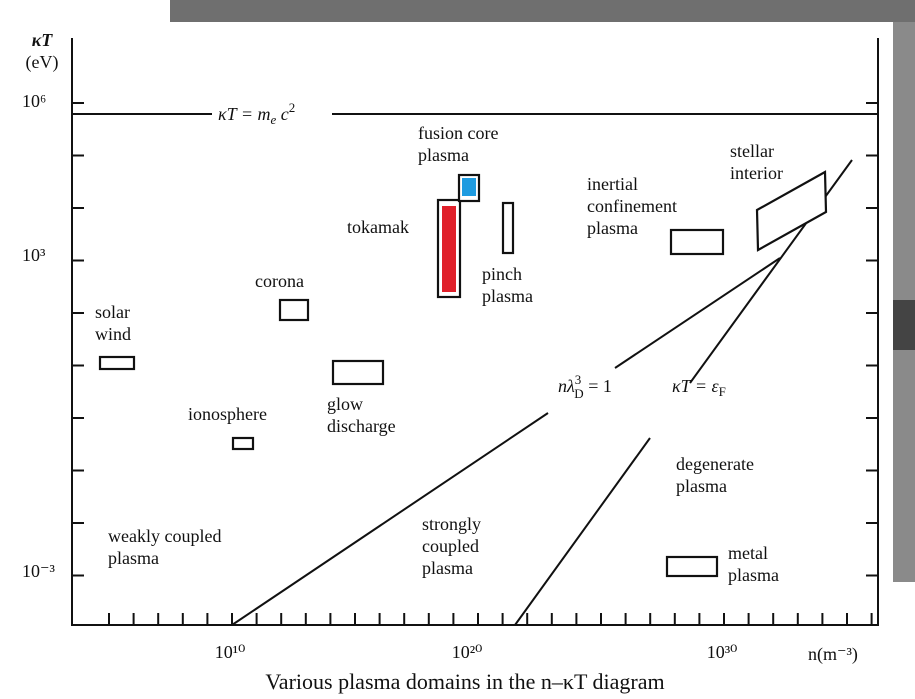 The height and width of the screenshot is (699, 915). What do you see at coordinates (508, 228) in the screenshot?
I see `pinch-box` at bounding box center [508, 228].